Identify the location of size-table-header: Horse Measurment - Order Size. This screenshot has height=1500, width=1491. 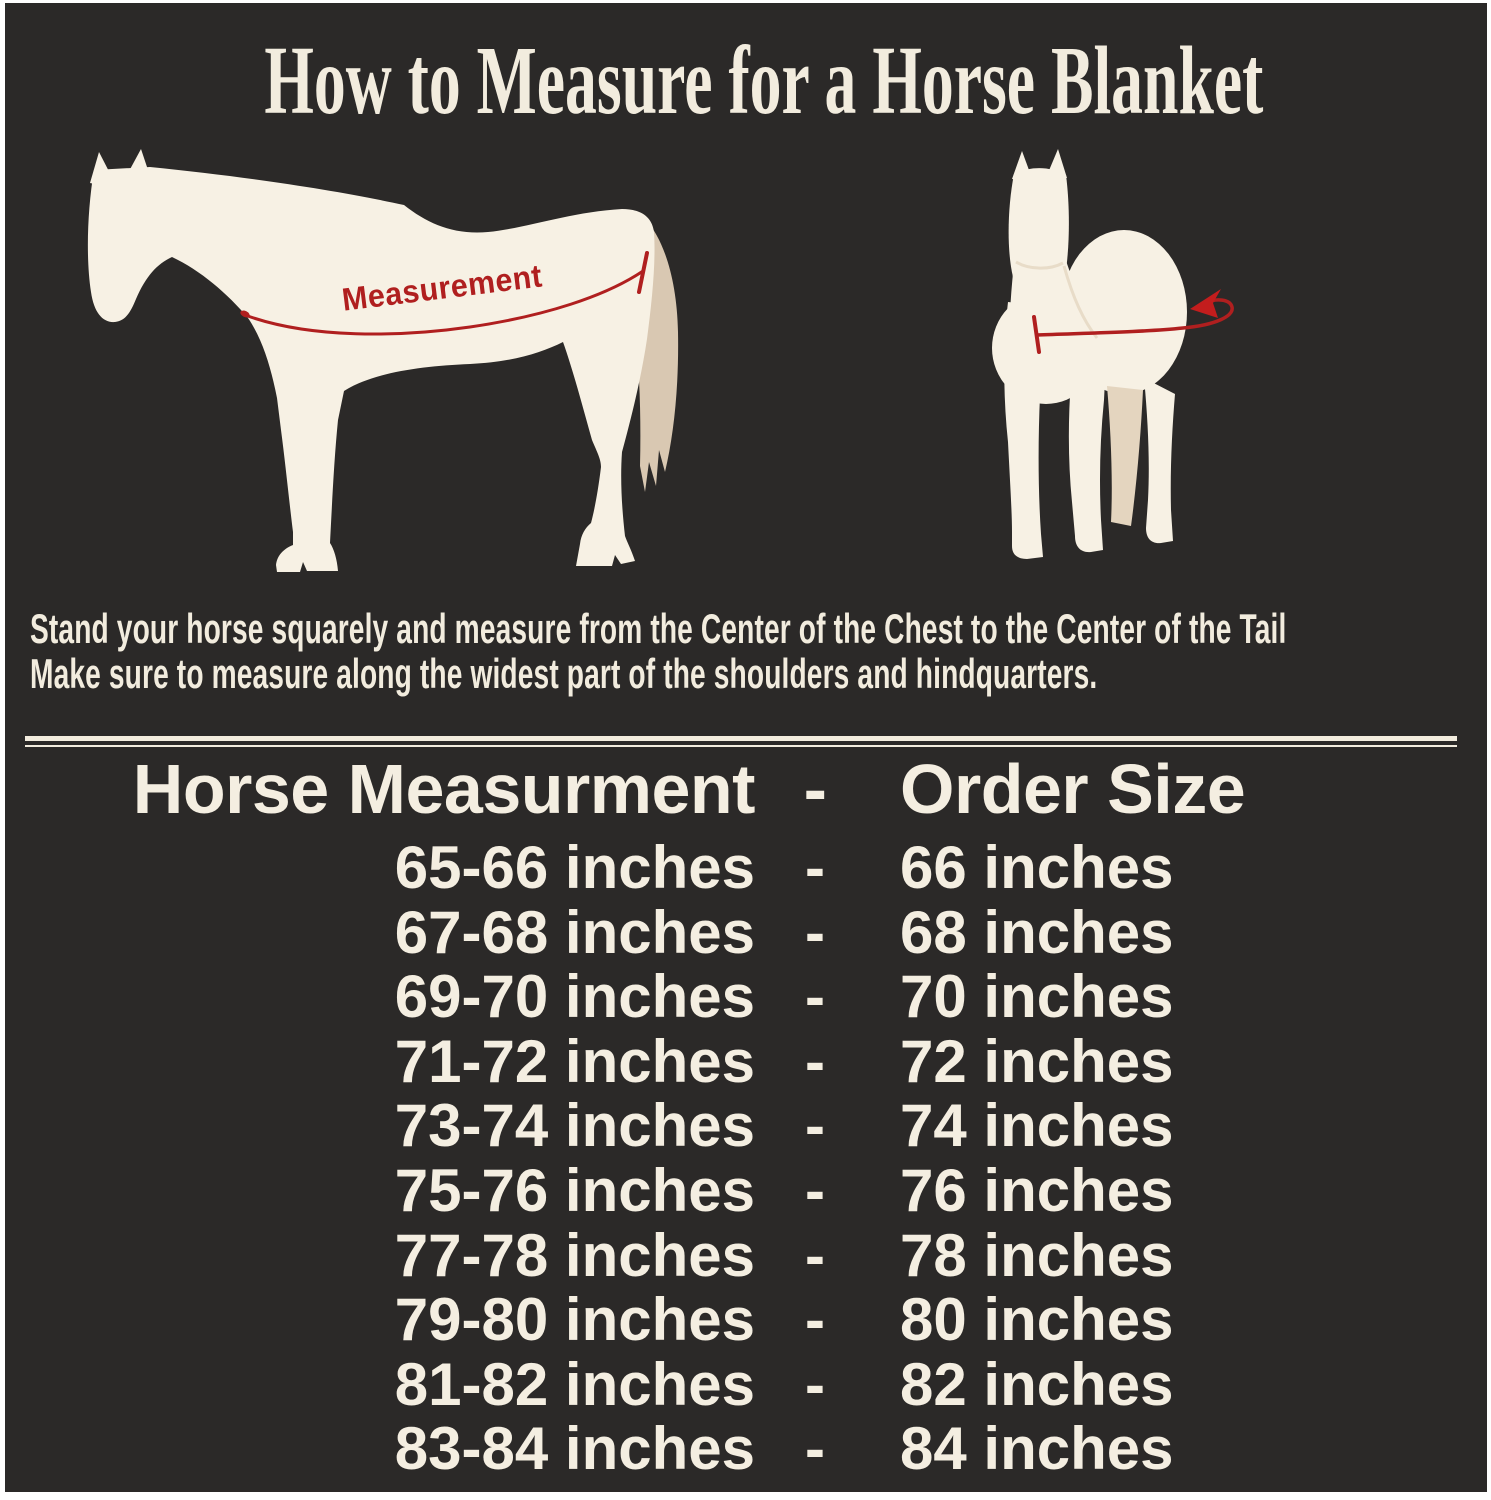
(746, 789).